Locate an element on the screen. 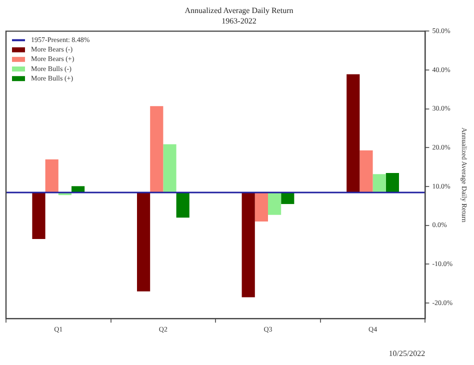 This screenshot has height=365, width=474. chart-title: Annualized Average Daily Return is located at coordinates (239, 10).